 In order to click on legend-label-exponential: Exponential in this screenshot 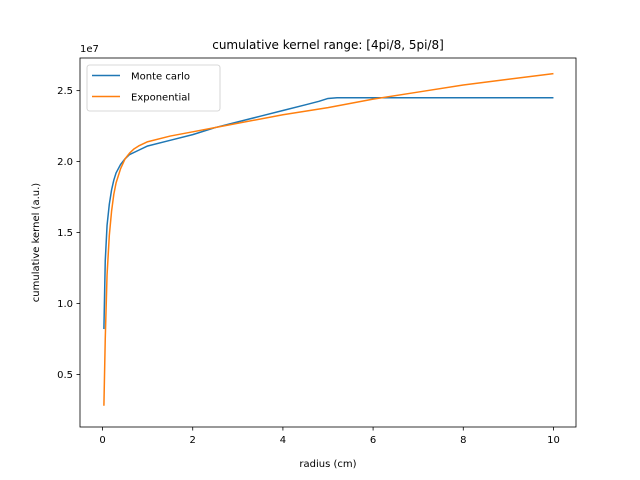, I will do `click(160, 98)`.